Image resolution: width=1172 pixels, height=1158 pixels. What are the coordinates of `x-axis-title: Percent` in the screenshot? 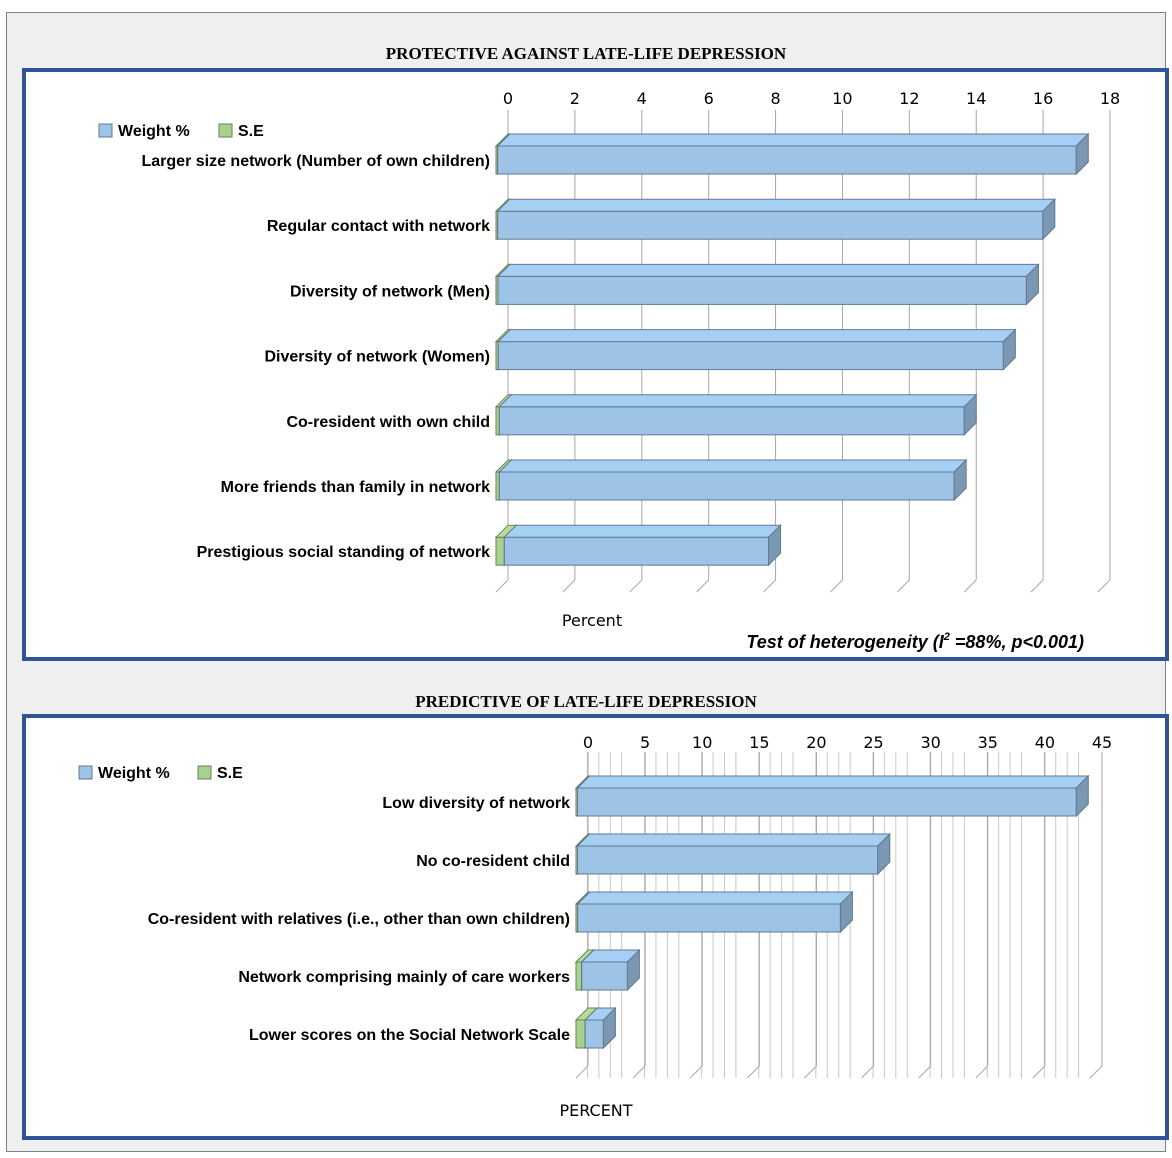 It's located at (592, 620).